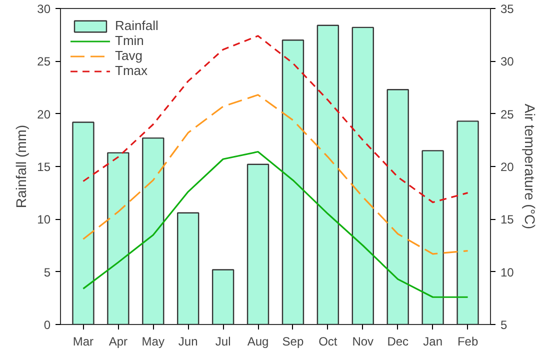  I want to click on y-tick-label: 0, so click(47, 325).